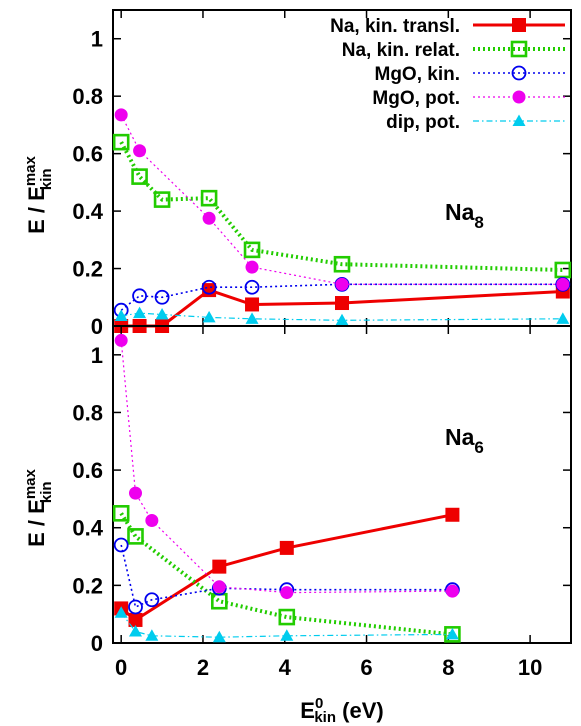  I want to click on x-tick-label: 6, so click(366, 667).